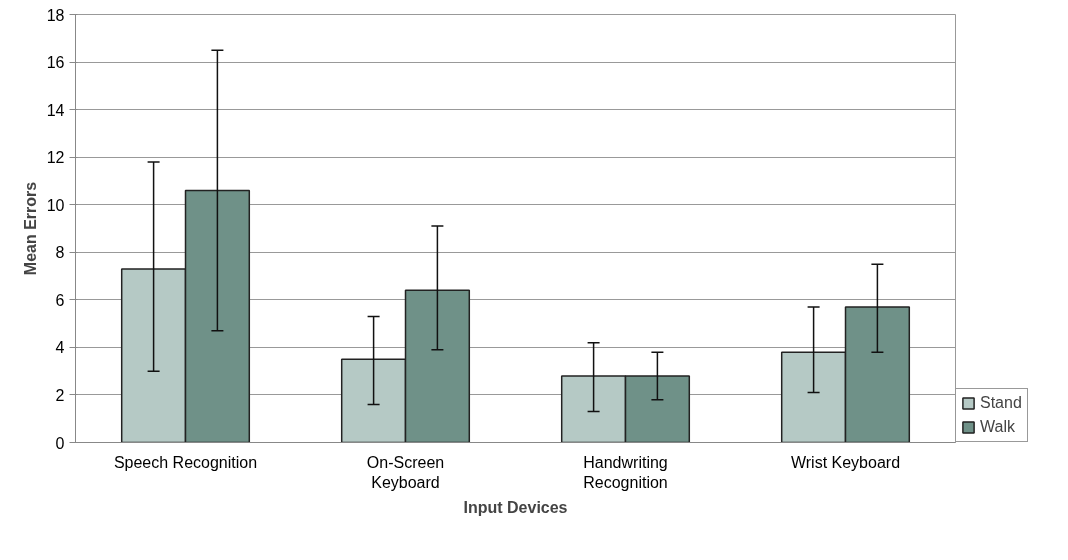  What do you see at coordinates (1001, 403) in the screenshot?
I see `legend-label: Stand` at bounding box center [1001, 403].